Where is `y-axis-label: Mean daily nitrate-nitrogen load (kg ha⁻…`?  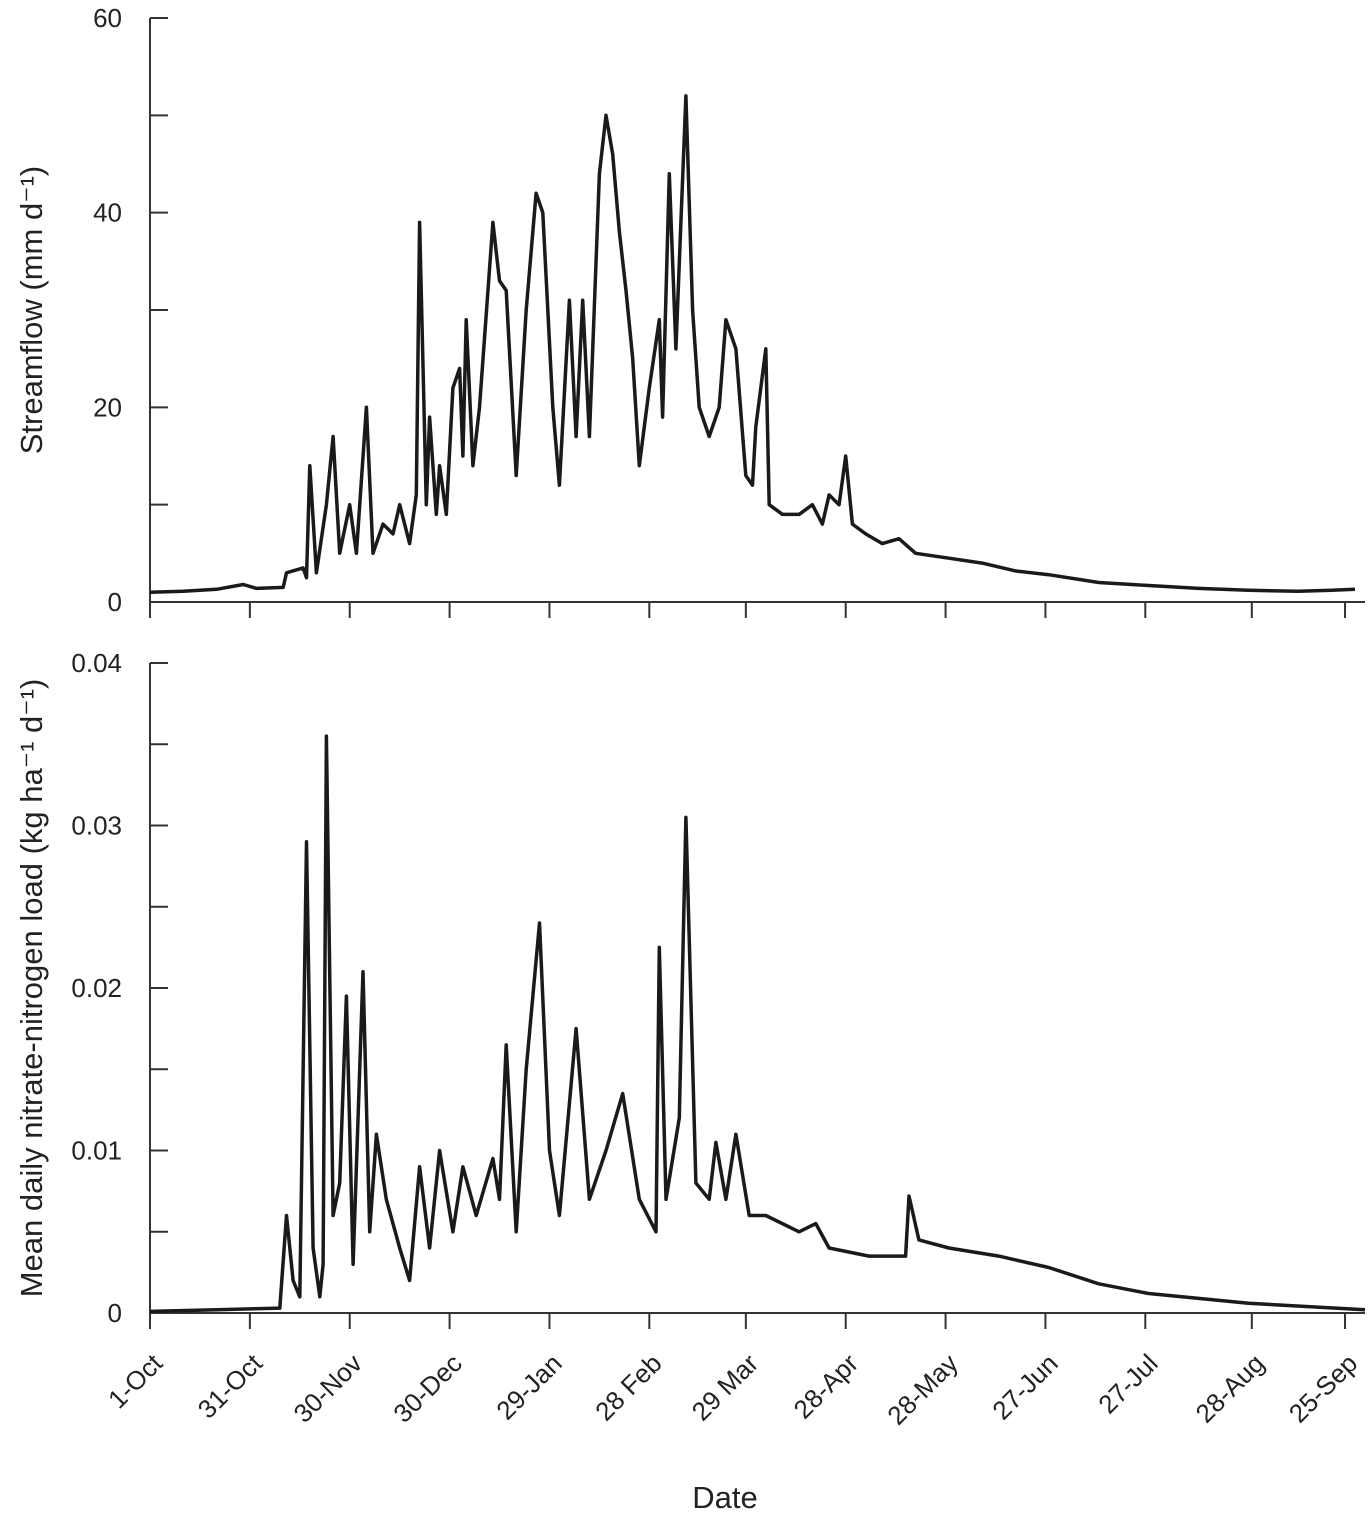
y-axis-label: Mean daily nitrate-nitrogen load (kg ha⁻… is located at coordinates (31, 988).